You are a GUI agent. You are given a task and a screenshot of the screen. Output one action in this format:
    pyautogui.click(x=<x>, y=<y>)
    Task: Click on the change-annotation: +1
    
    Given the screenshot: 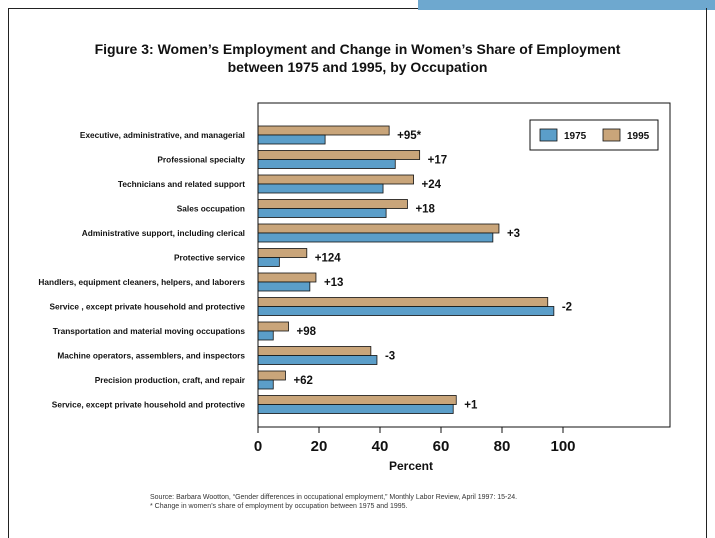 What is the action you would take?
    pyautogui.click(x=471, y=406)
    